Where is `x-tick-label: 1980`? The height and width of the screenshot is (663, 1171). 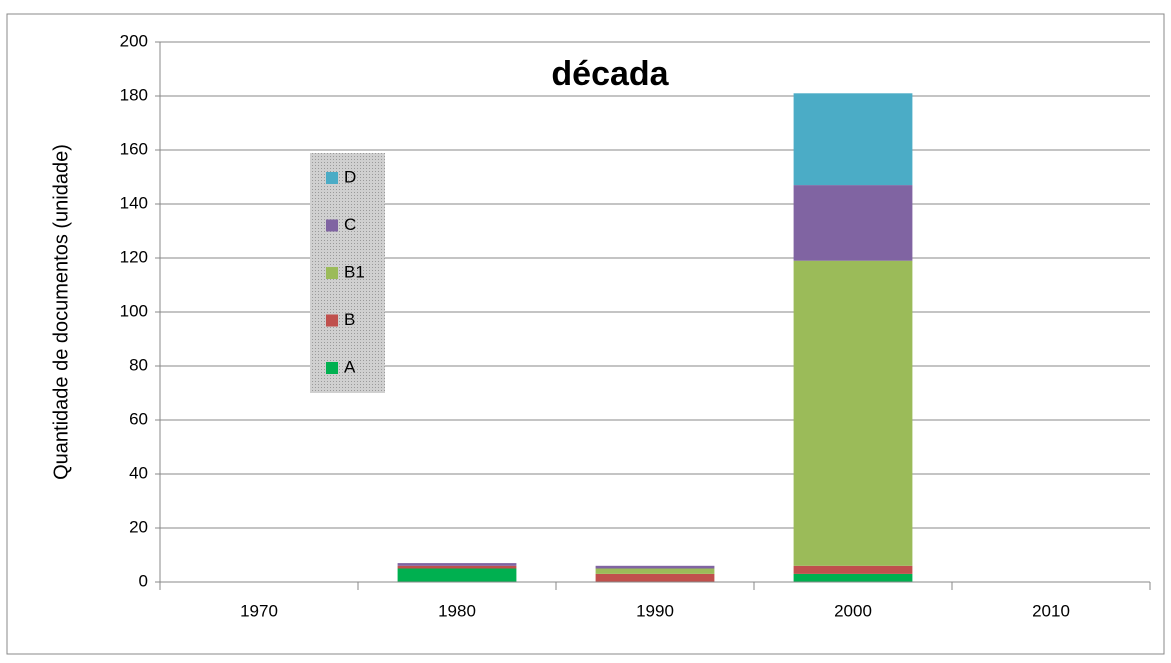
x-tick-label: 1980 is located at coordinates (457, 610).